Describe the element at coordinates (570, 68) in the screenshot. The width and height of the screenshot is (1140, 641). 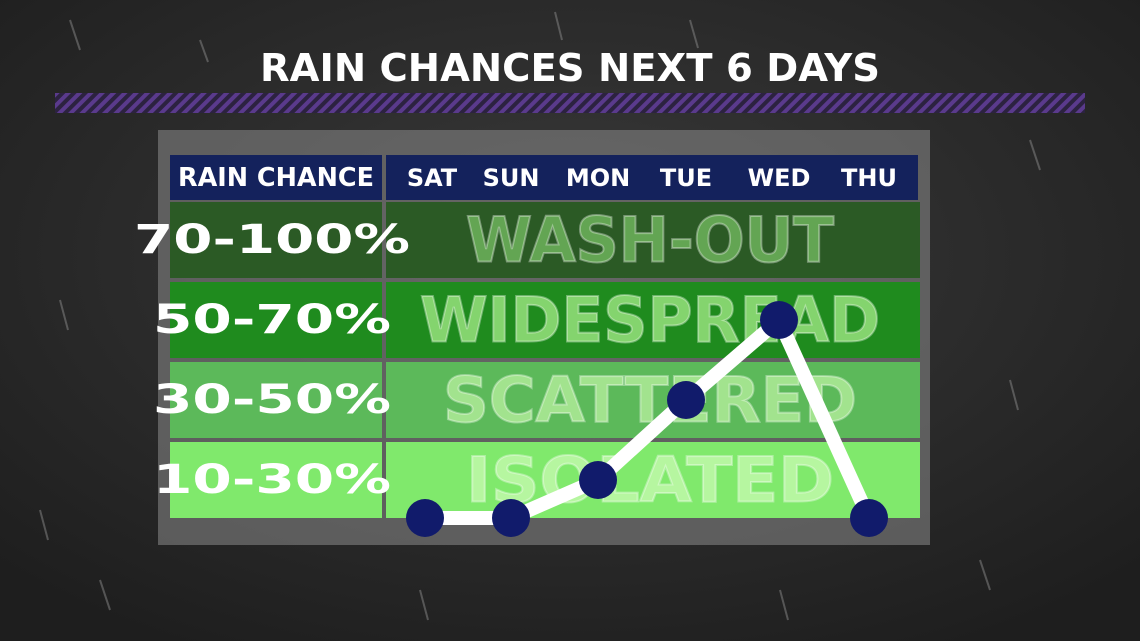
I see `title: RAIN CHANCES NEXT 6 DAYS` at that location.